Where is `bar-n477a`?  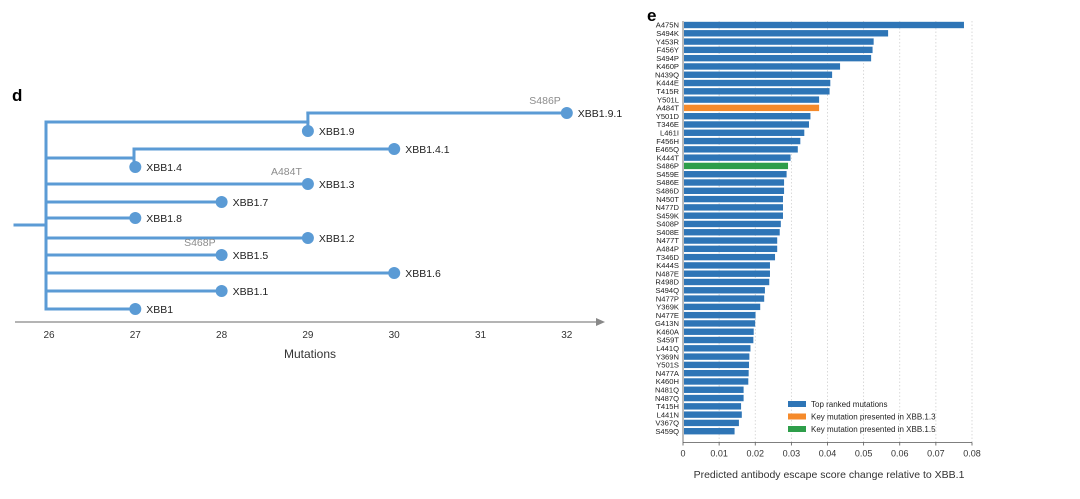 bar-n477a is located at coordinates (716, 373).